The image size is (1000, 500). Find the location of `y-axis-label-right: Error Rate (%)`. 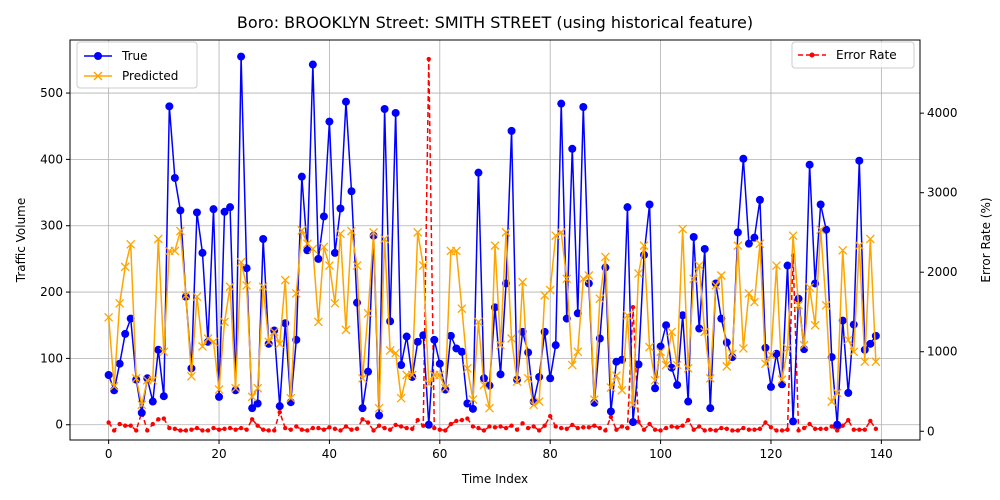

y-axis-label-right: Error Rate (%) is located at coordinates (986, 239).